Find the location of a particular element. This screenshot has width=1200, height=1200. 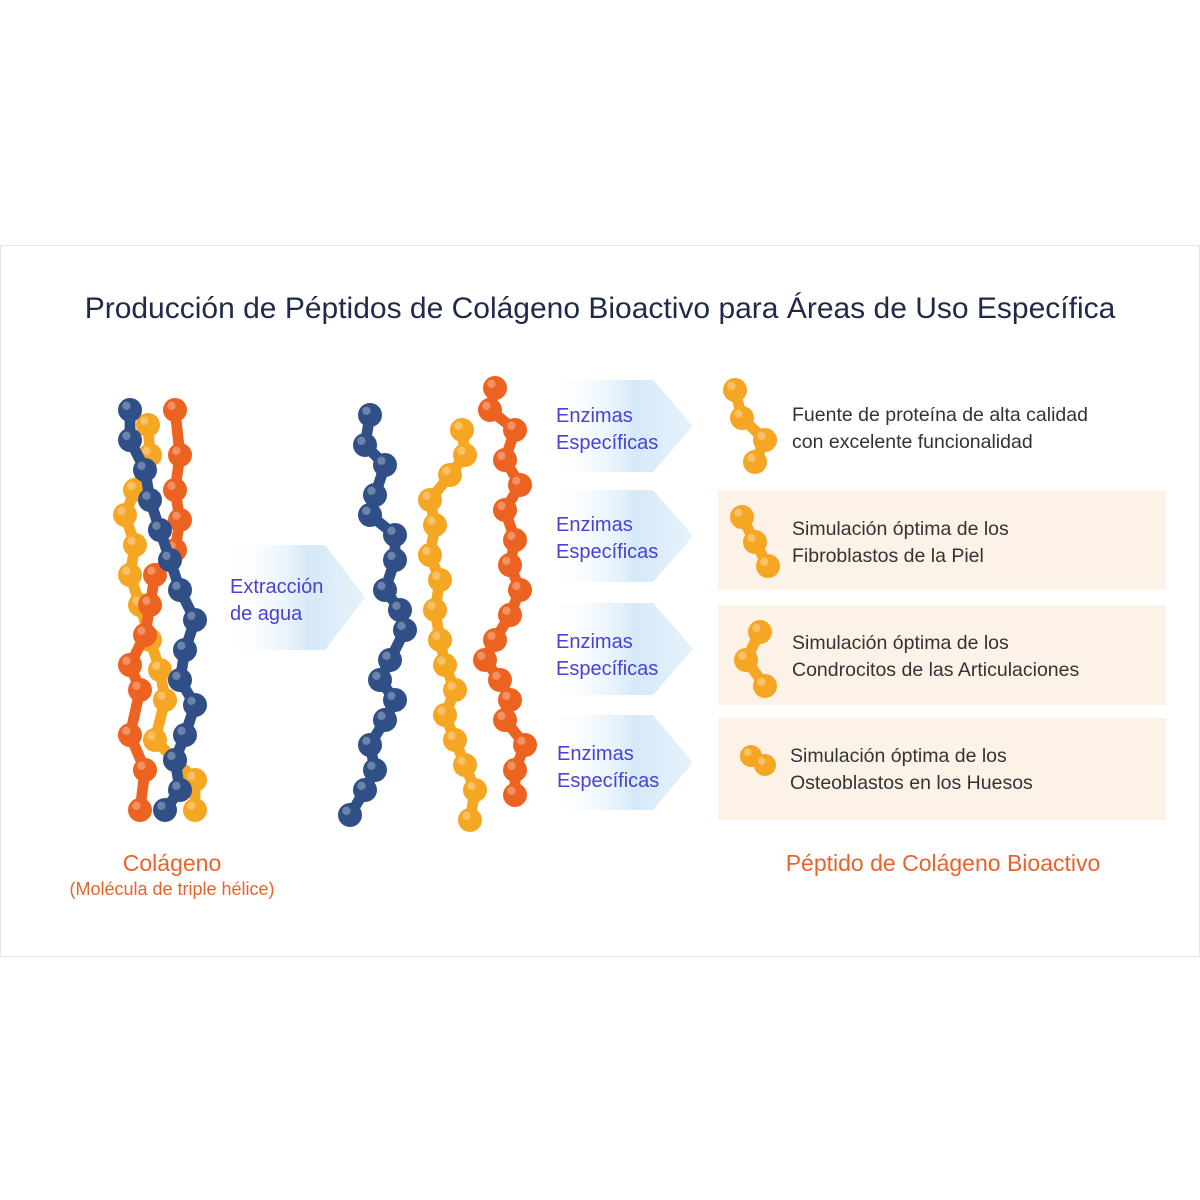

row-card-joints is located at coordinates (942, 655).